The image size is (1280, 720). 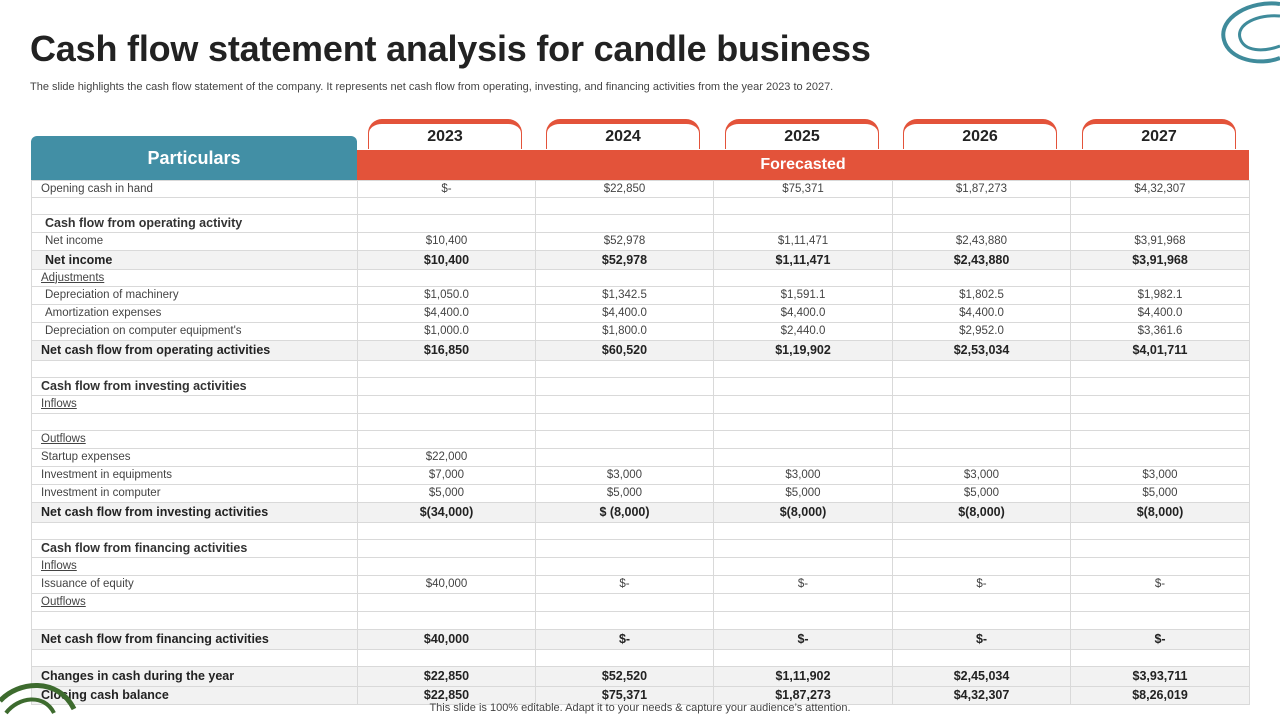 What do you see at coordinates (194, 404) in the screenshot?
I see `row-label: Inflows` at bounding box center [194, 404].